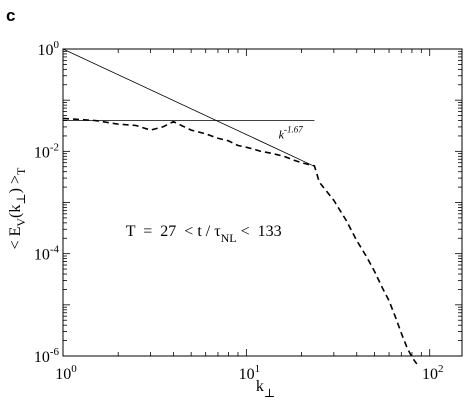  I want to click on slope-annotation: k-1.67, so click(291, 132).